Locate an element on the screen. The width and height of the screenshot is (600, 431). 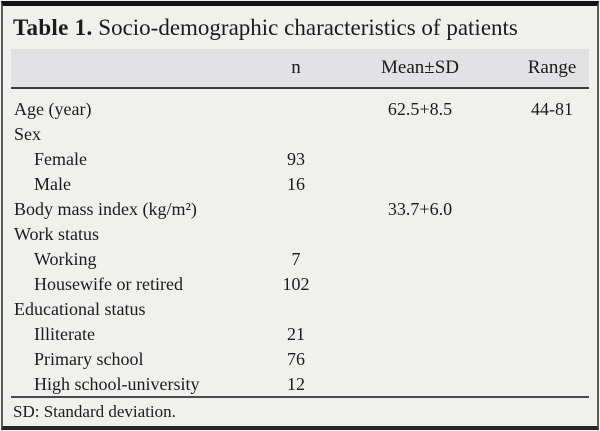
row-range-value: 44-81 is located at coordinates (552, 108).